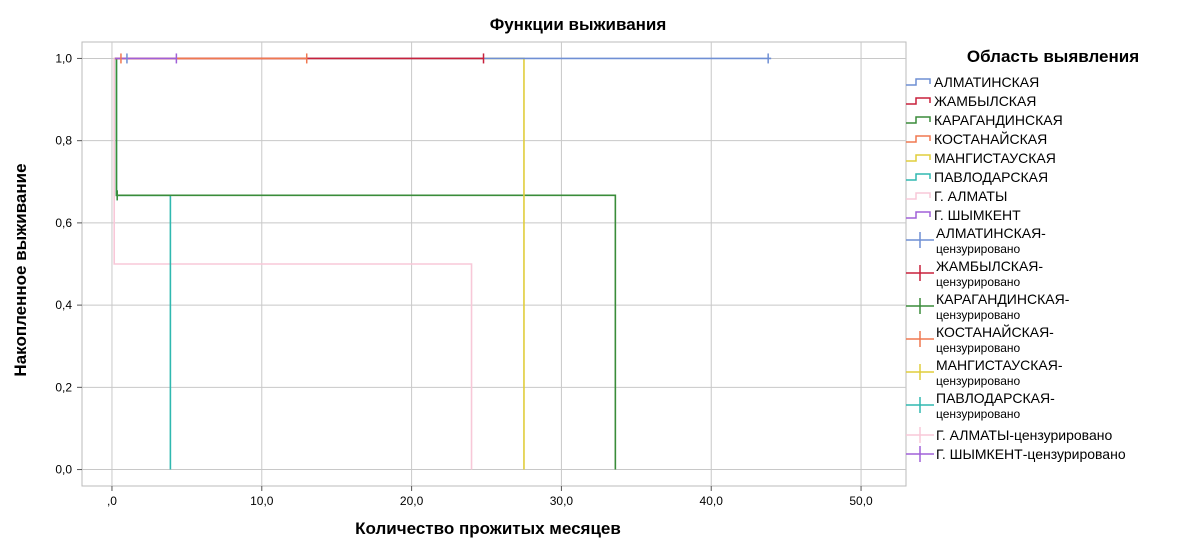 The height and width of the screenshot is (542, 1201). I want to click on legend-label: АЛМАТИНСКАЯ-, so click(991, 233).